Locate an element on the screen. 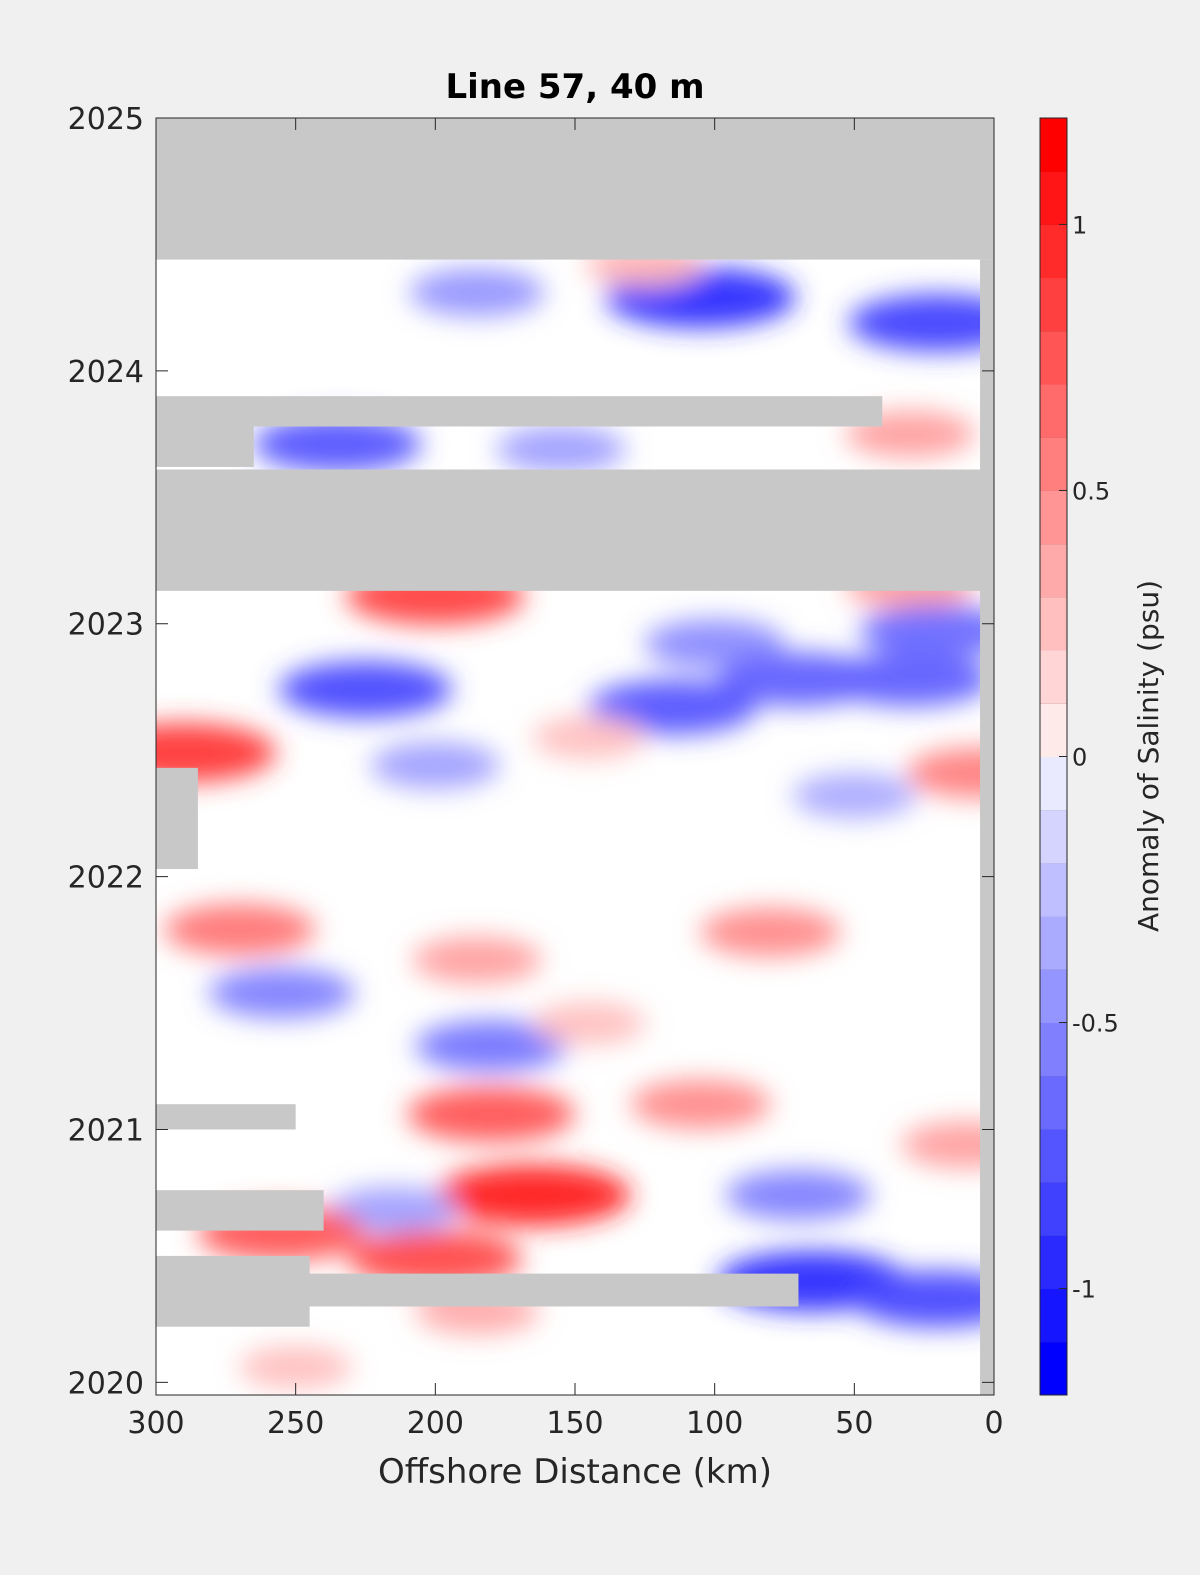  y-tick-label: 2025 is located at coordinates (106, 119).